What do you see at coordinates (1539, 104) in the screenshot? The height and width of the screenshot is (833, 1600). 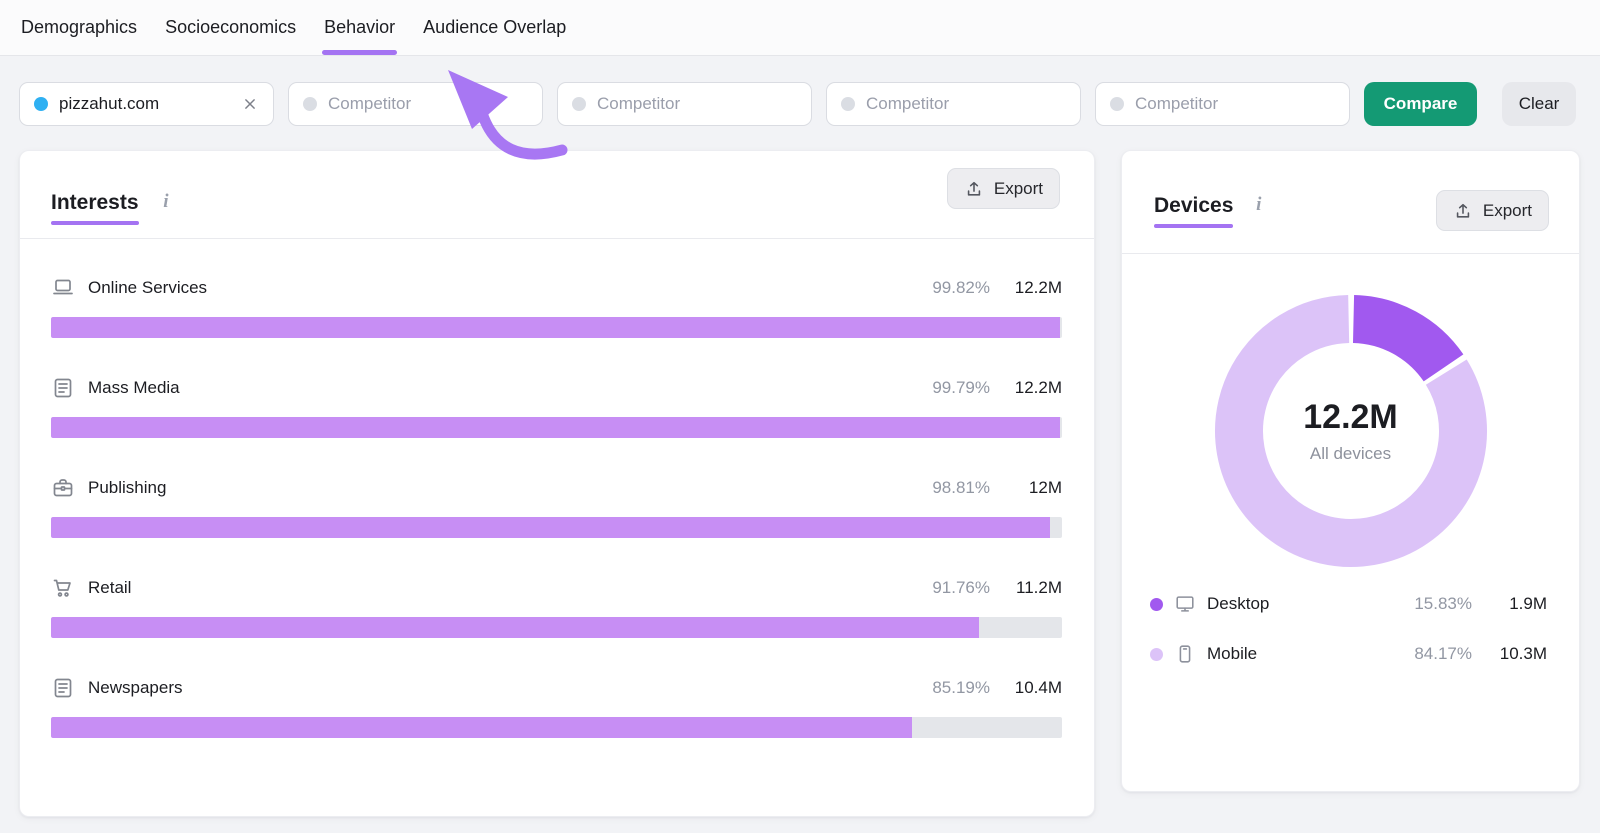 I see `clear-button: Clear` at bounding box center [1539, 104].